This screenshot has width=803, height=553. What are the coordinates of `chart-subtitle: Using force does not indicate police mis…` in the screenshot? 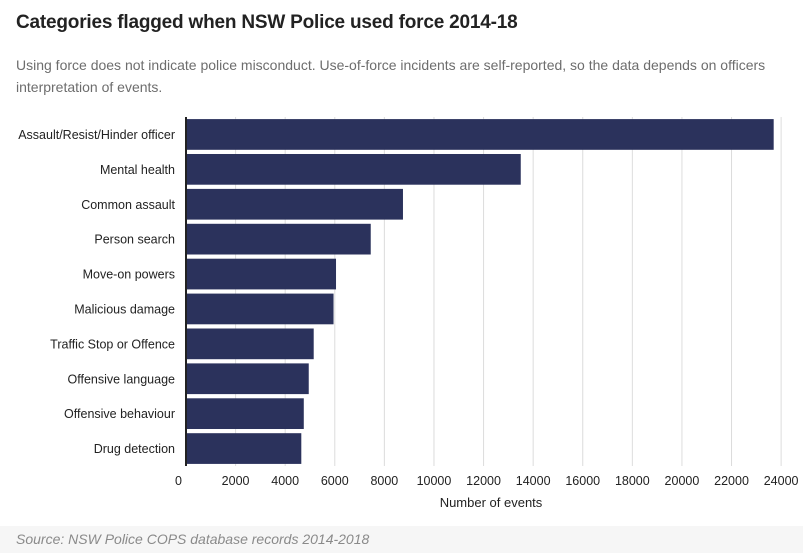 It's located at (391, 76).